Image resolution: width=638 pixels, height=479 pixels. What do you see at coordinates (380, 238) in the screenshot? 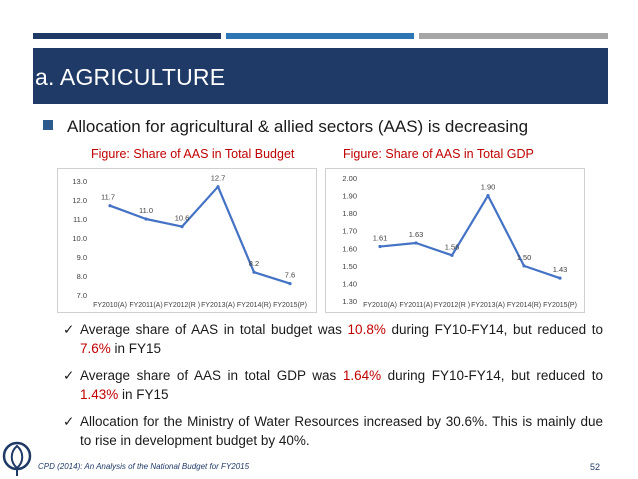
I see `data-label: 1.61` at bounding box center [380, 238].